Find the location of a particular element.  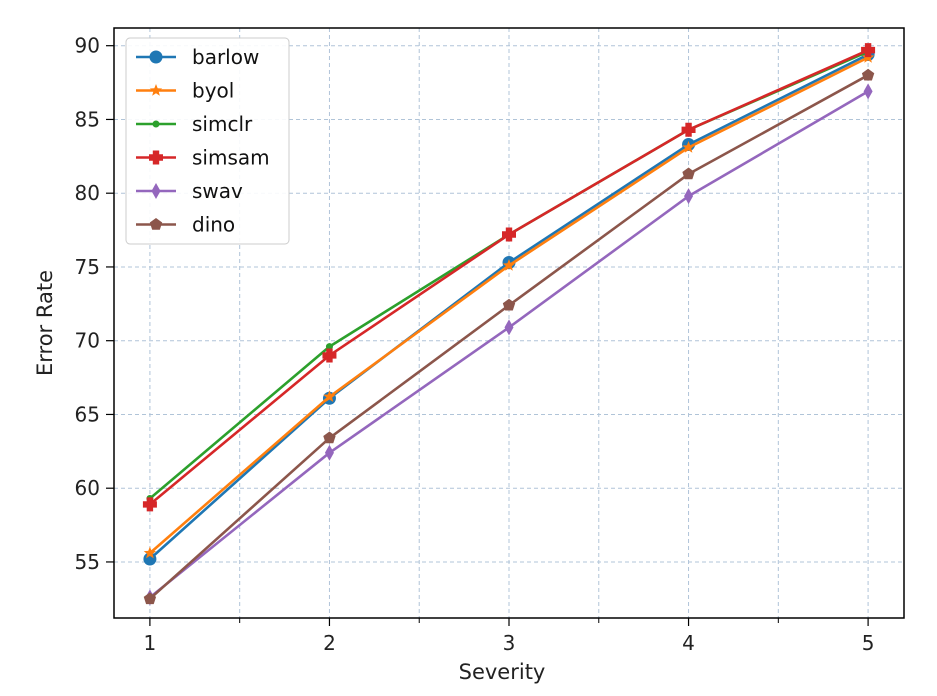

x-tick-label: 3 is located at coordinates (509, 643).